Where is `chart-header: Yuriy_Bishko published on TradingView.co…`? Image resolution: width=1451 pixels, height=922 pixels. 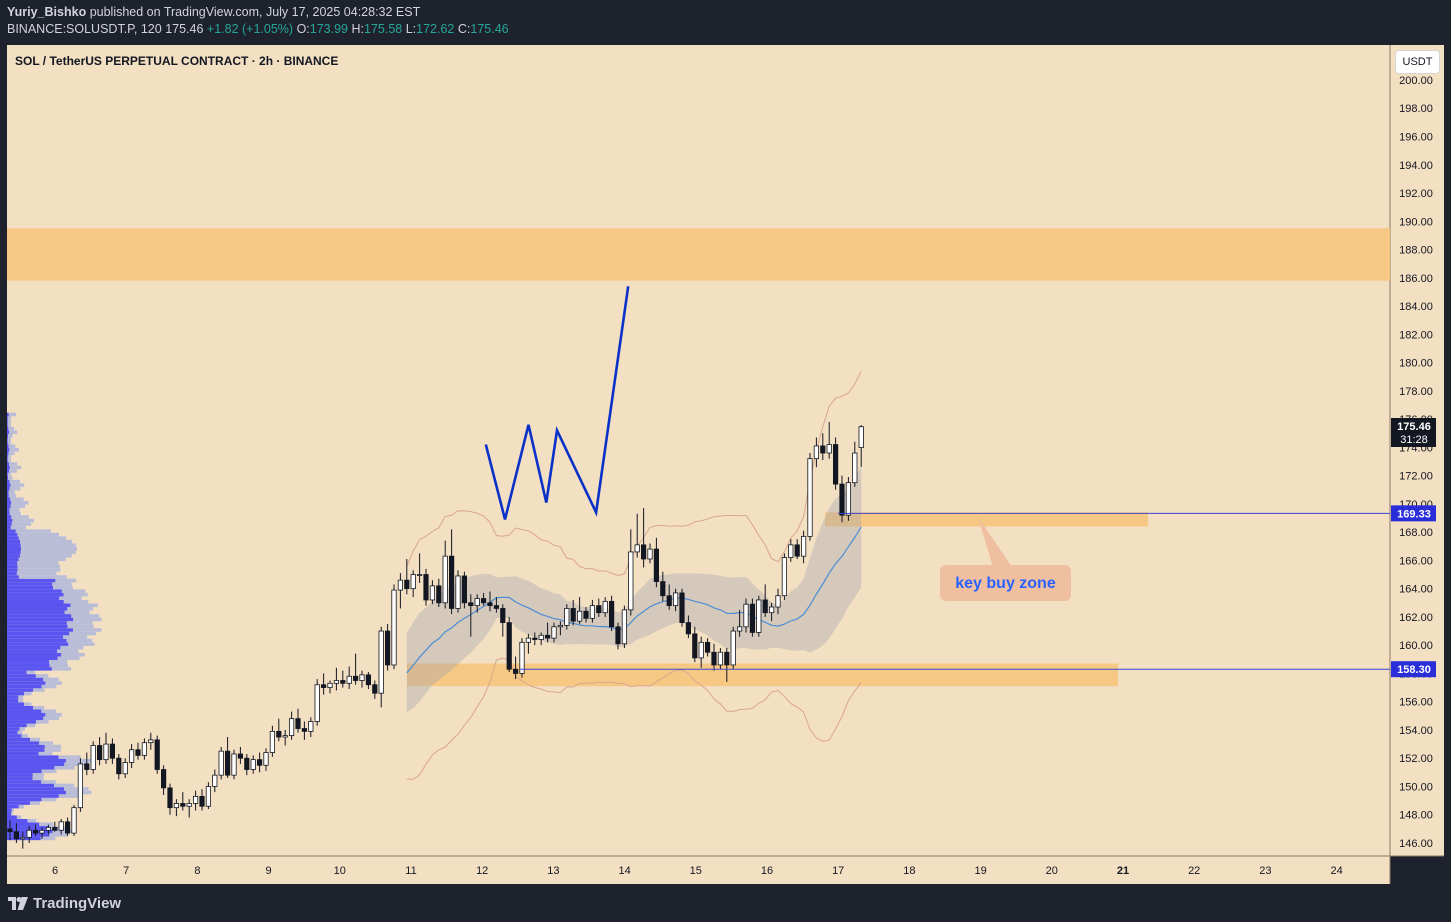 chart-header: Yuriy_Bishko published on TradingView.co… is located at coordinates (725, 22).